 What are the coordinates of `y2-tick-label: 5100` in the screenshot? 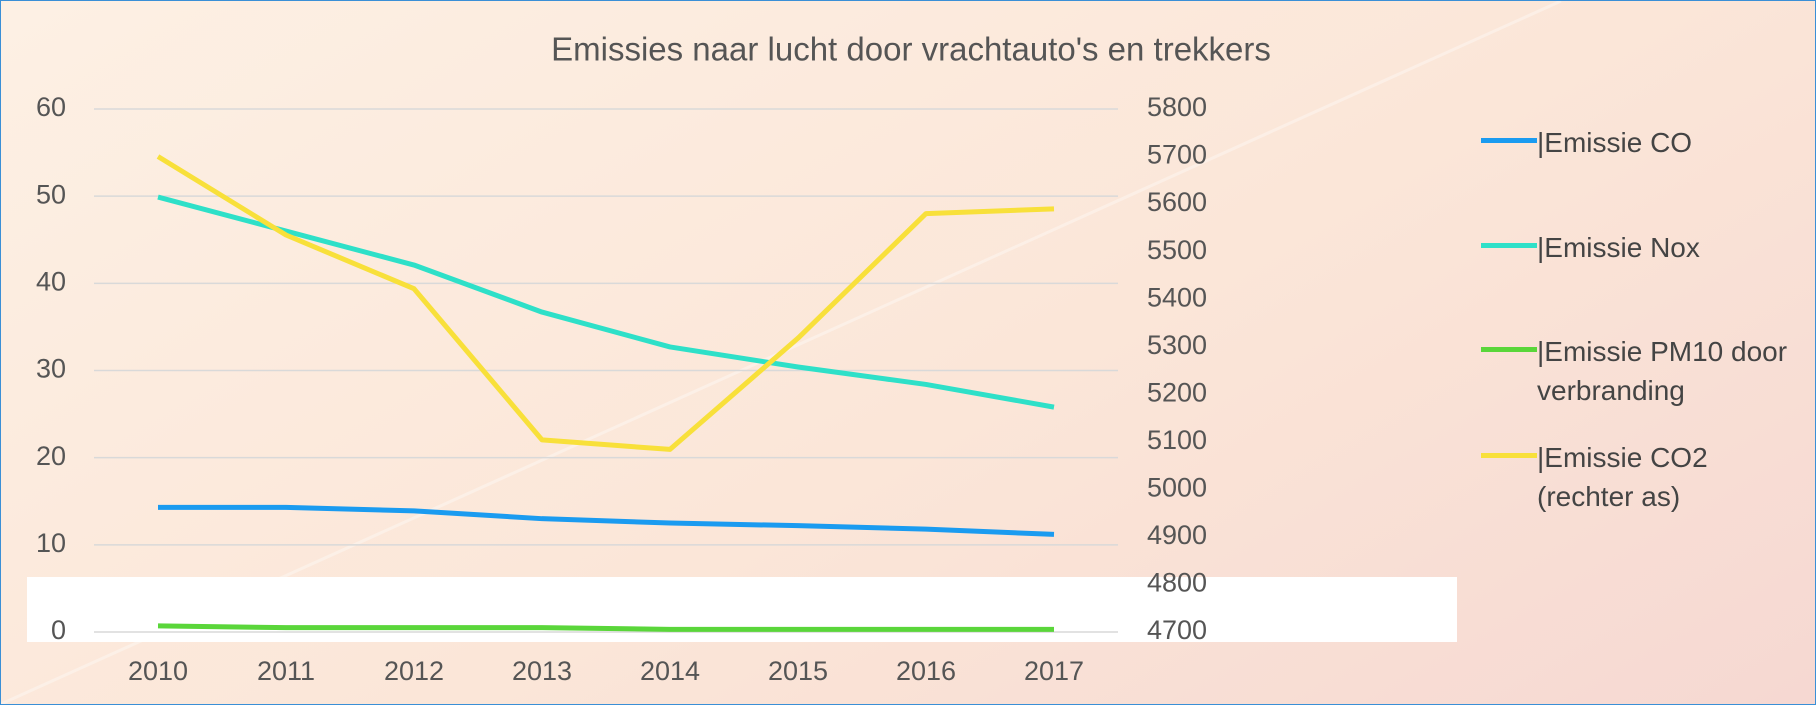 It's located at (1177, 440).